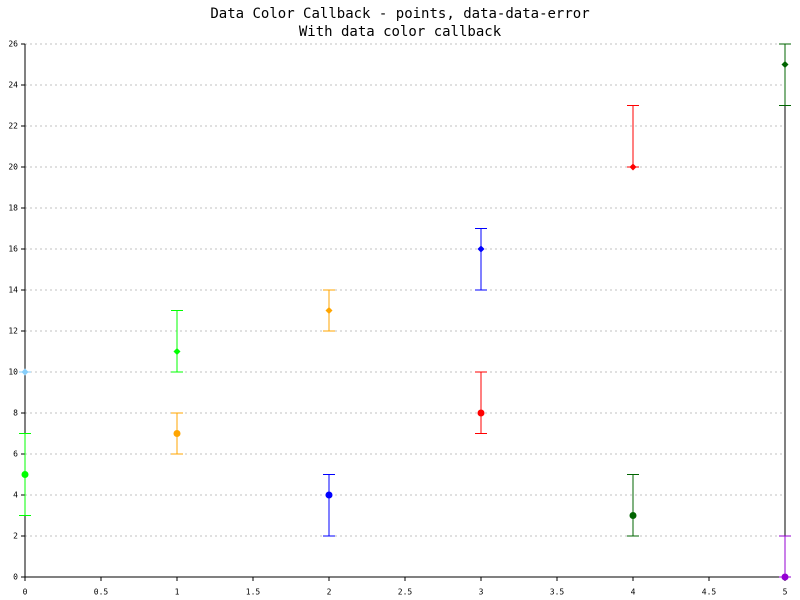 This screenshot has height=600, width=800. Describe the element at coordinates (101, 592) in the screenshot. I see `x-tick-label: 0.5` at that location.